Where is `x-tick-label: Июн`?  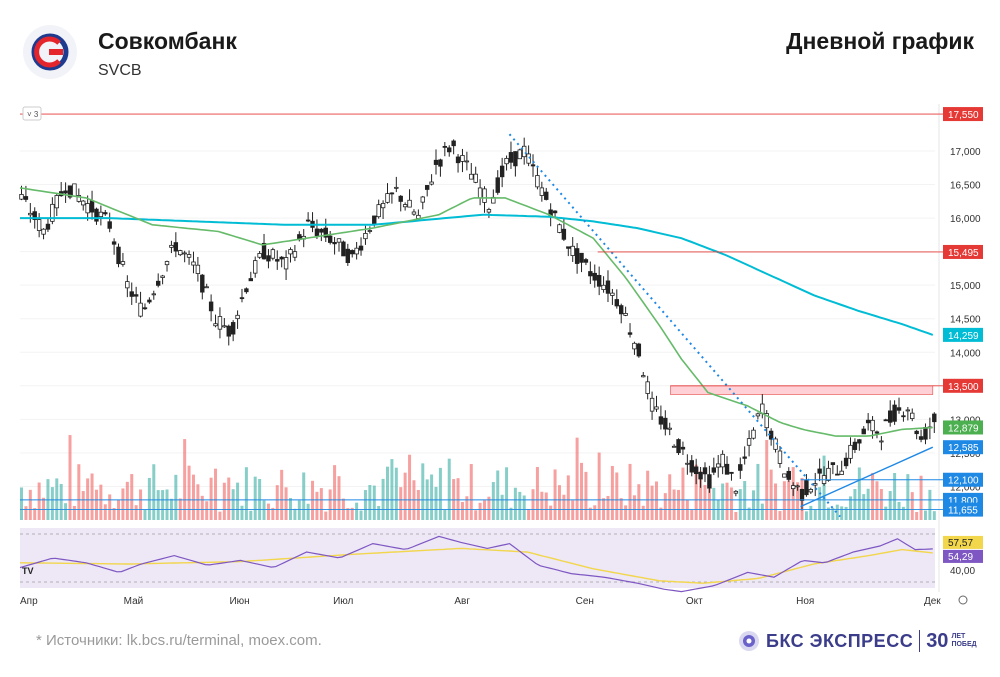 x-tick-label: Июн is located at coordinates (239, 601).